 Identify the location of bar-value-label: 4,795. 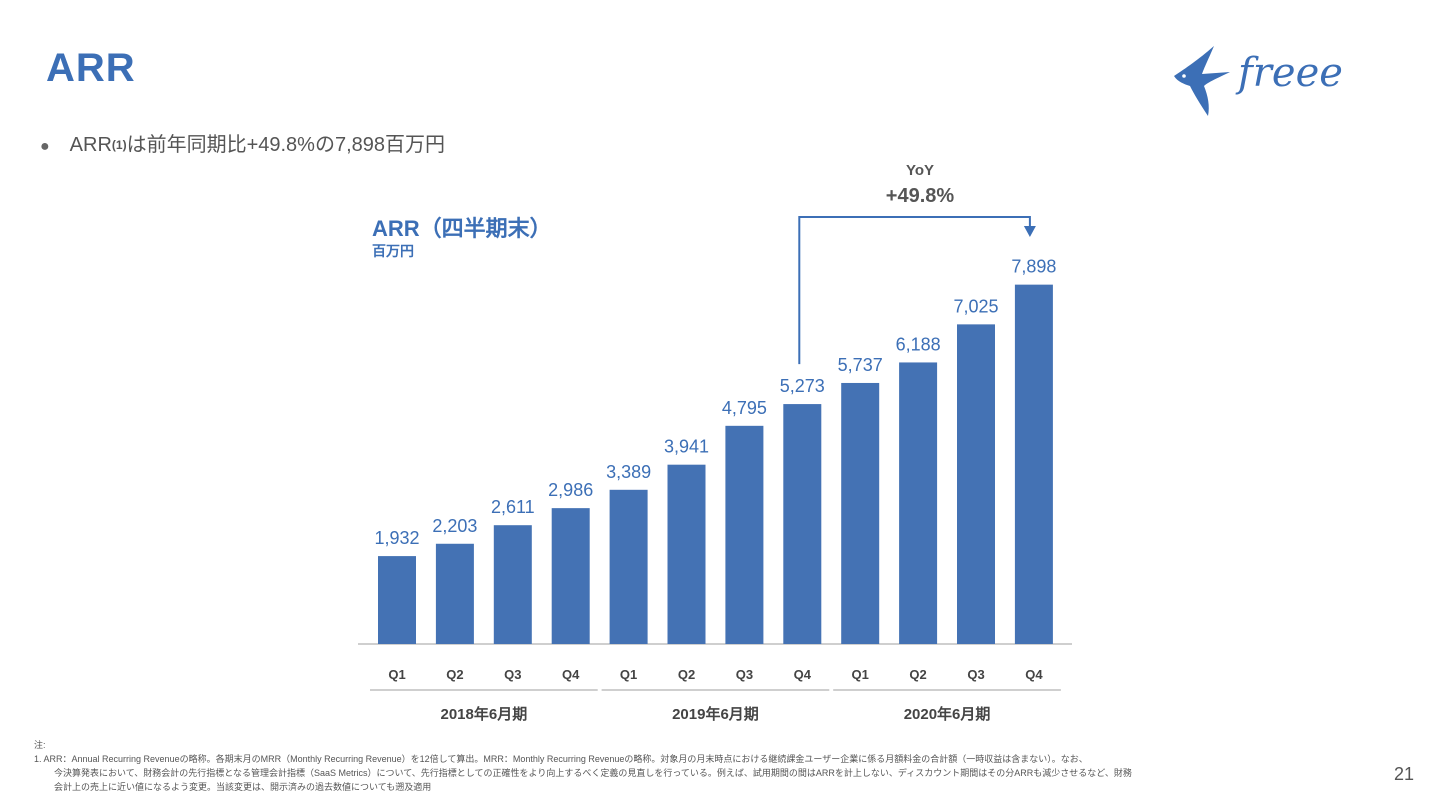
(744, 408).